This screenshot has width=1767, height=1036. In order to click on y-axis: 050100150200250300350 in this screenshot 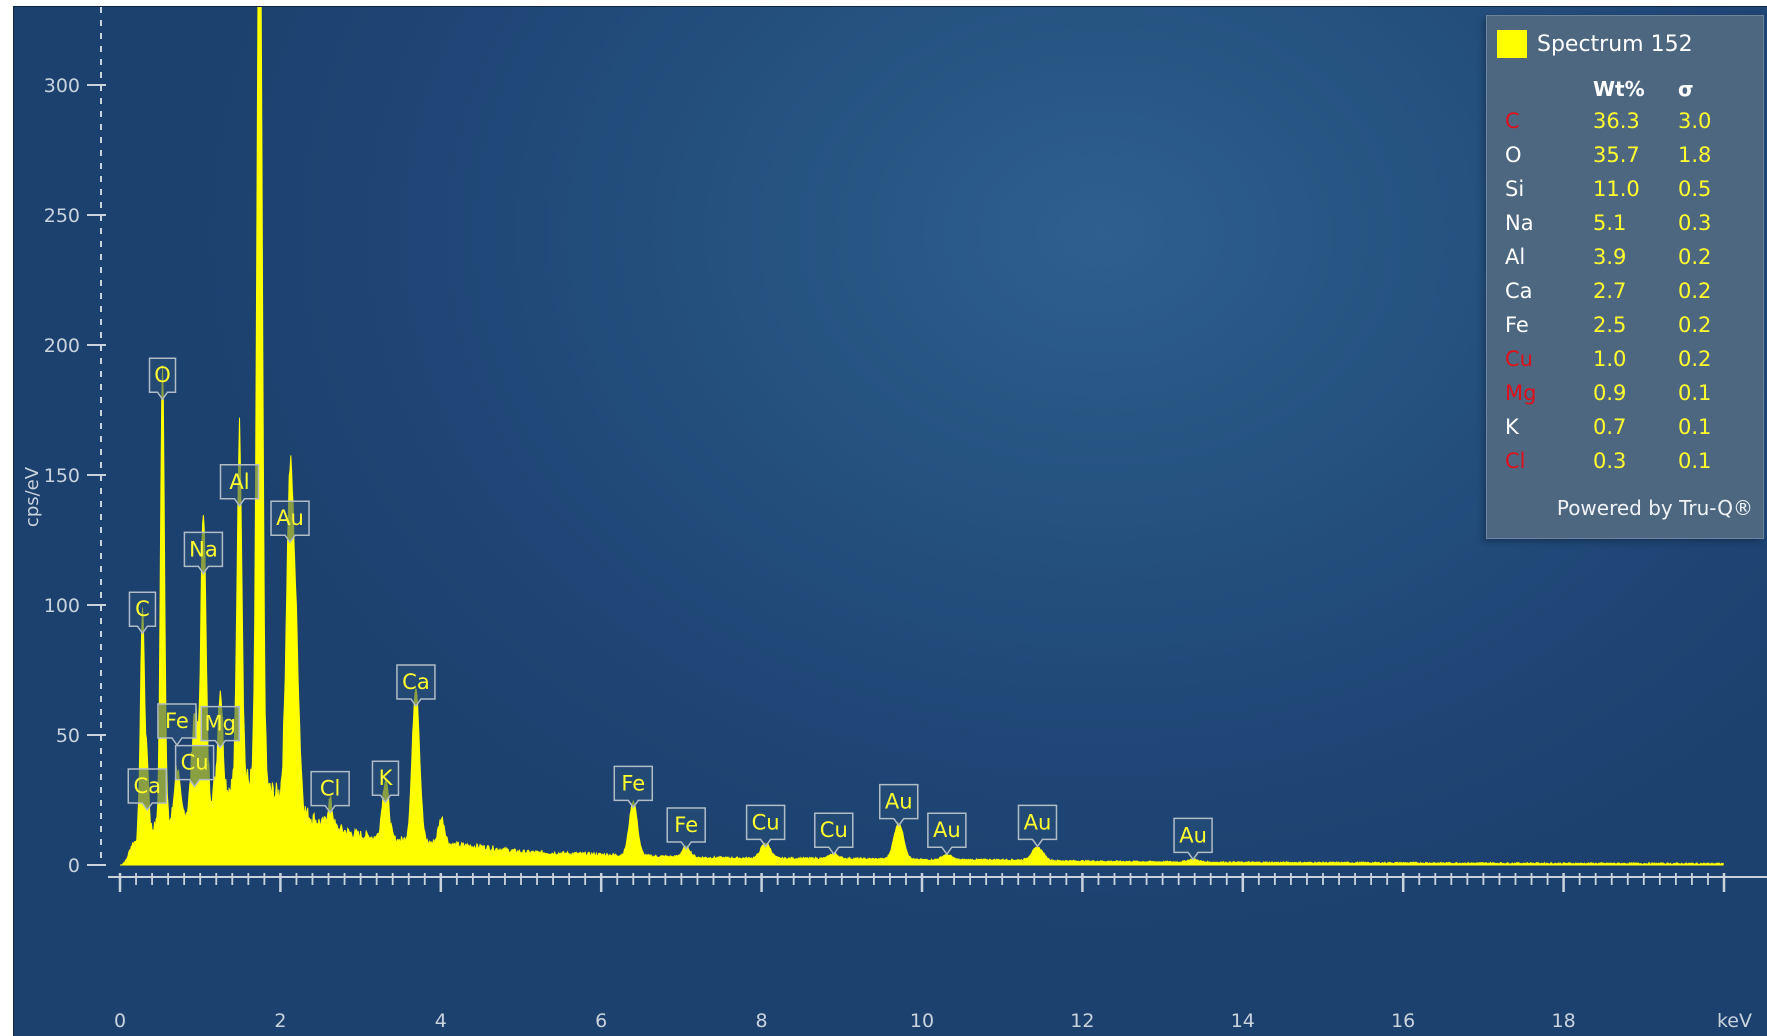, I will do `click(75, 442)`.